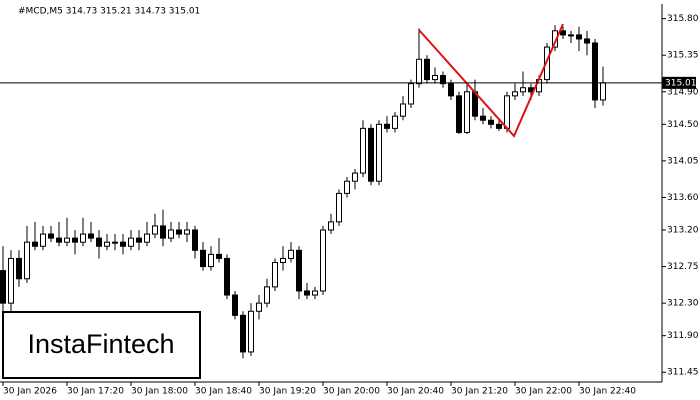  Describe the element at coordinates (159, 392) in the screenshot. I see `x-tick-label: 30 Jan 18:00` at that location.